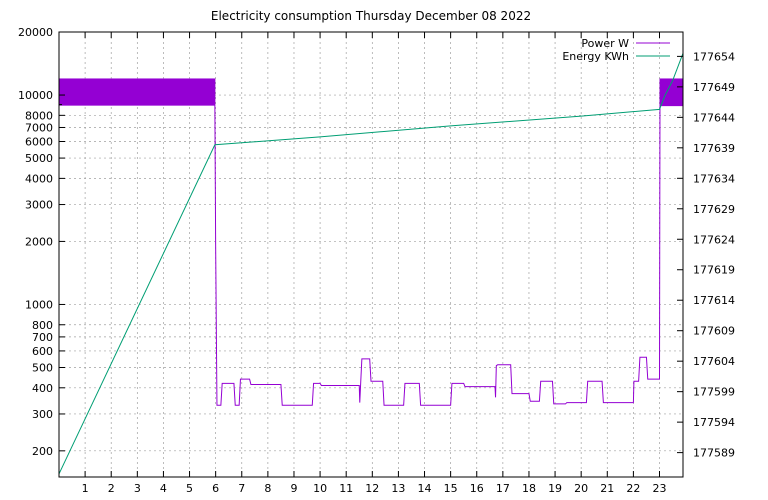 The width and height of the screenshot is (768, 500). Describe the element at coordinates (714, 209) in the screenshot. I see `y-right-tick-label: 177629` at that location.